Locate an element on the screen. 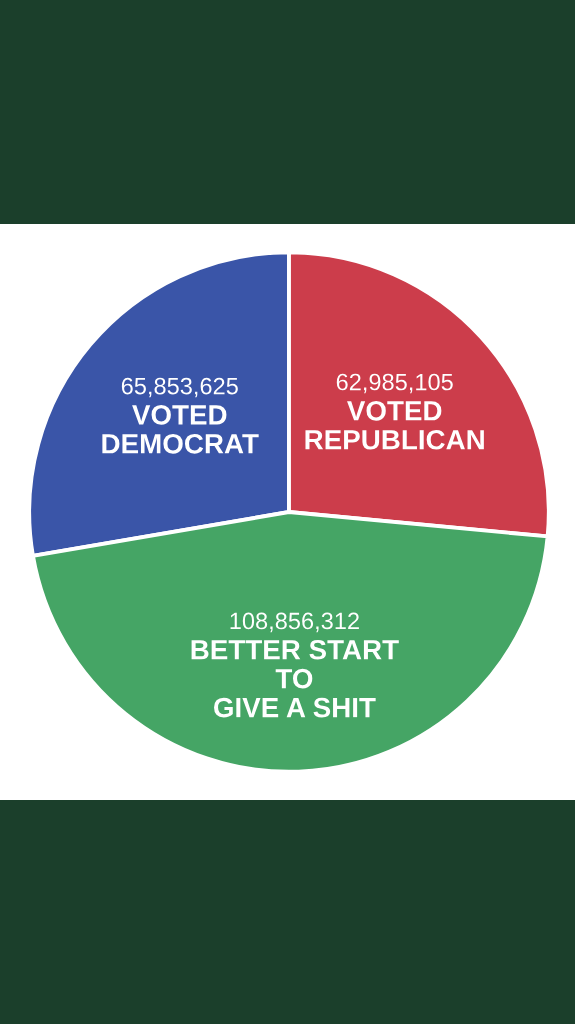  data-label: 65,853,625 is located at coordinates (179, 387).